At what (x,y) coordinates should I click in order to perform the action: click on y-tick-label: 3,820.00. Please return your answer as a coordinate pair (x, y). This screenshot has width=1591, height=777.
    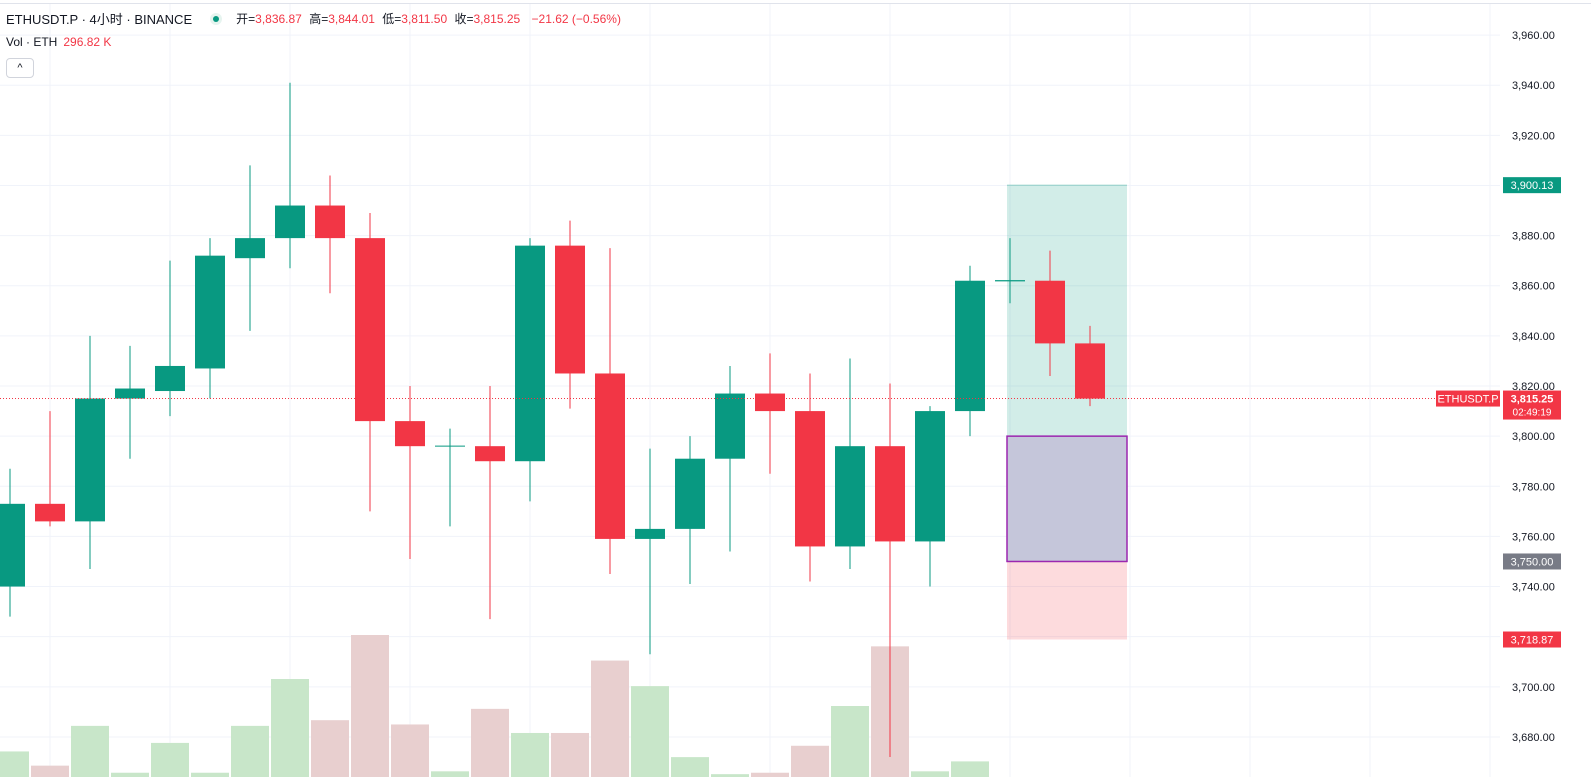
    Looking at the image, I should click on (1533, 387).